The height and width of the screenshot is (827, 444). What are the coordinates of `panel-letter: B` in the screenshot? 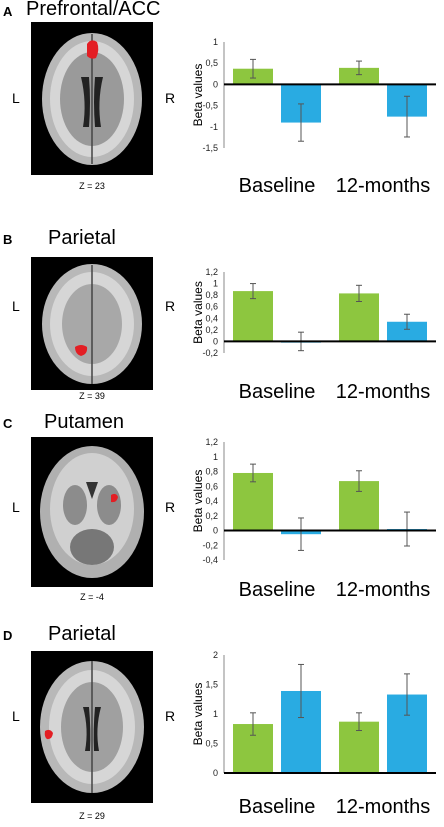 It's located at (8, 239).